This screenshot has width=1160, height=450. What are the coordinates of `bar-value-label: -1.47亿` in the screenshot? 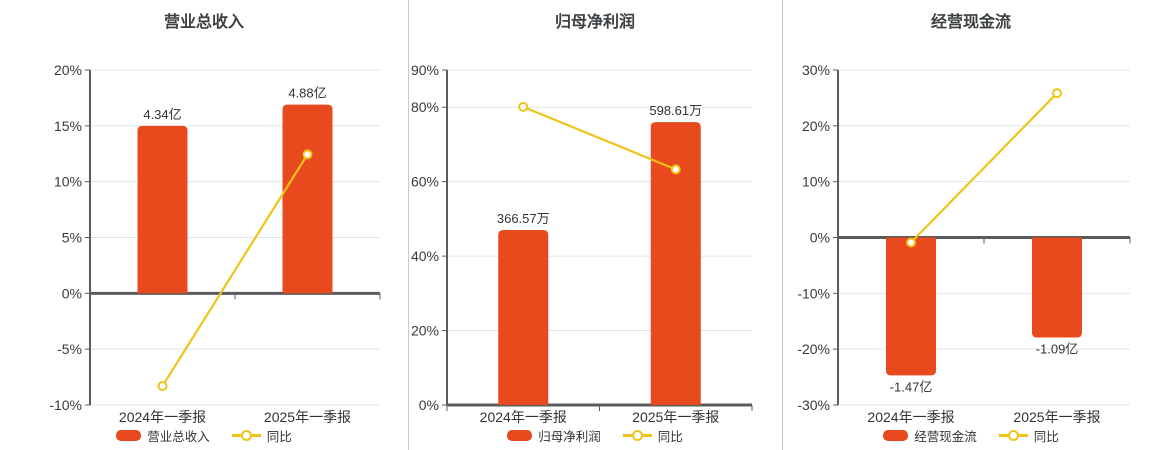 It's located at (911, 386).